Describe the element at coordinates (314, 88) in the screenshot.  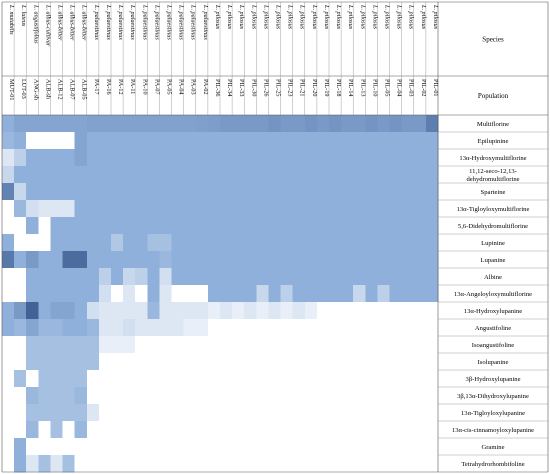
I see `population-label: PIL-20` at that location.